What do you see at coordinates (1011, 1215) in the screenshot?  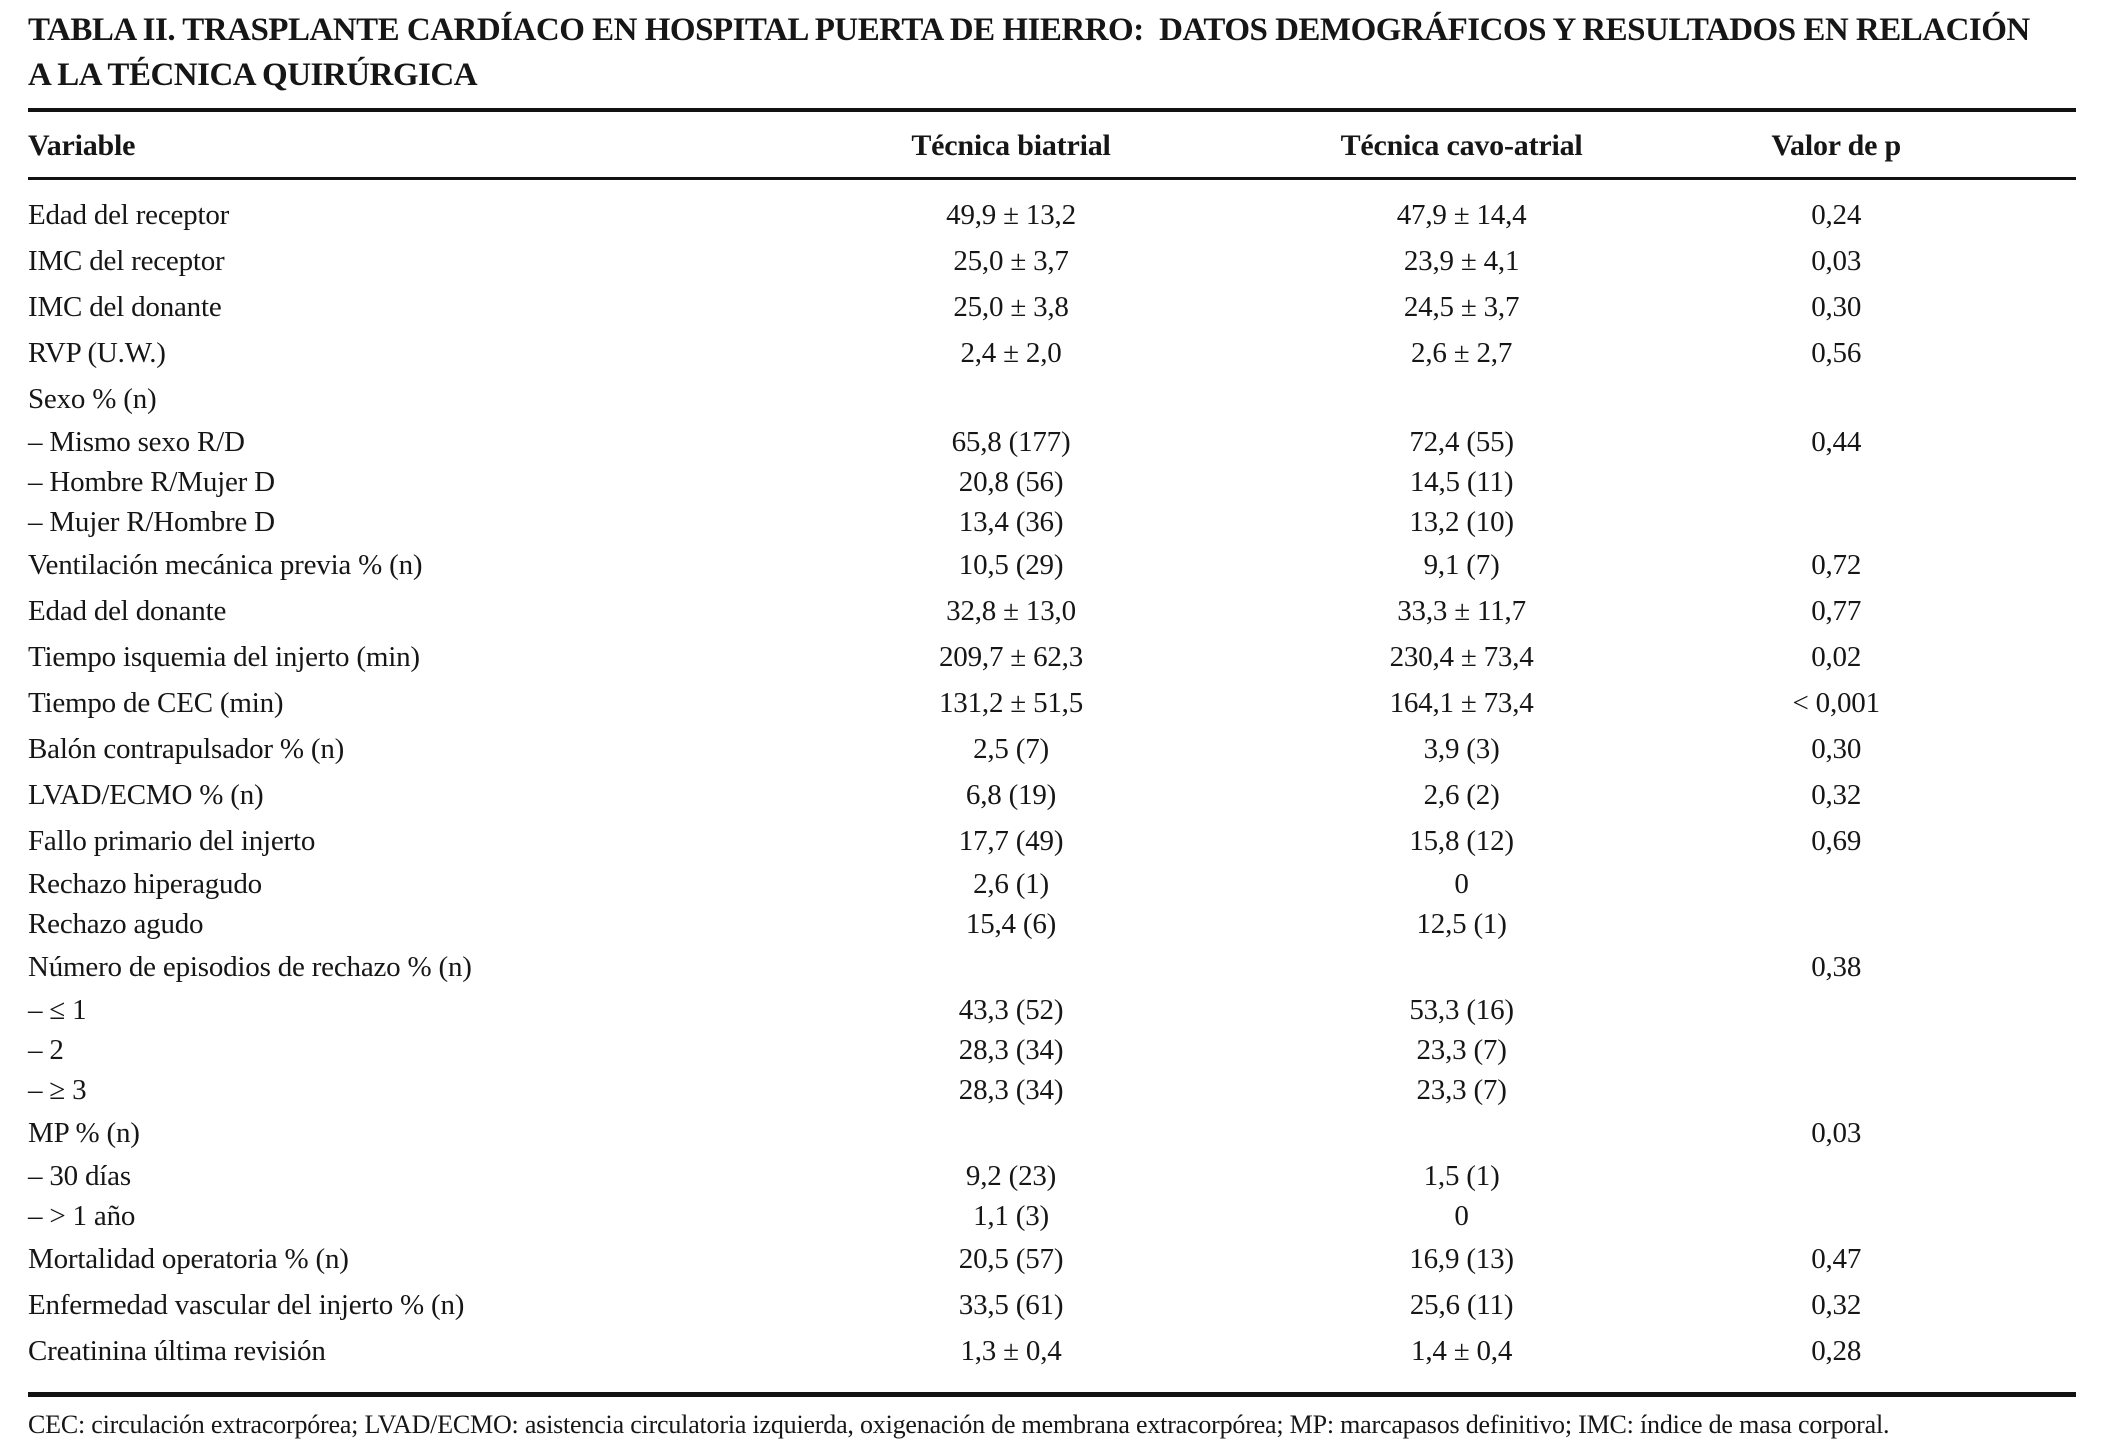 I see `cell-biatrial: 1,1 (3)` at bounding box center [1011, 1215].